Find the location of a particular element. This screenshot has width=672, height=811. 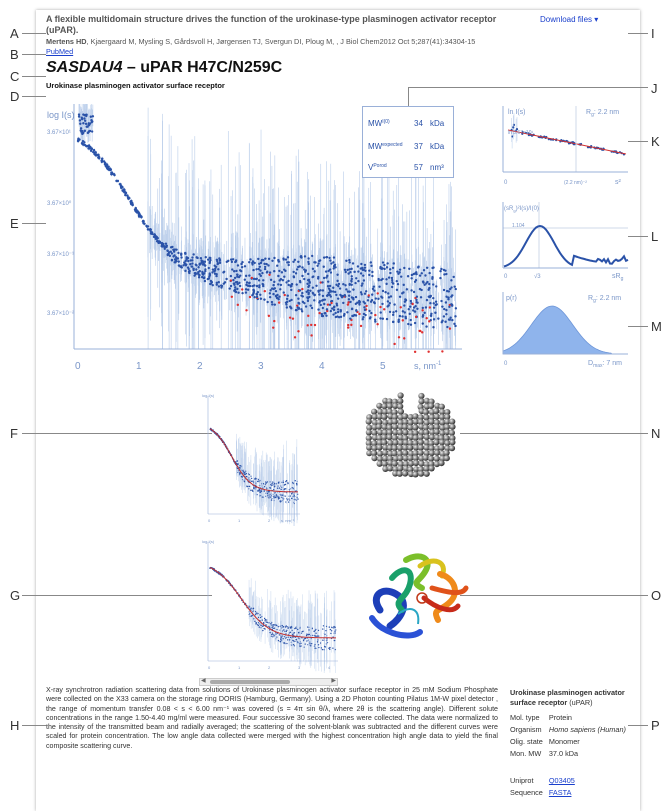

leader-m is located at coordinates (638, 326).